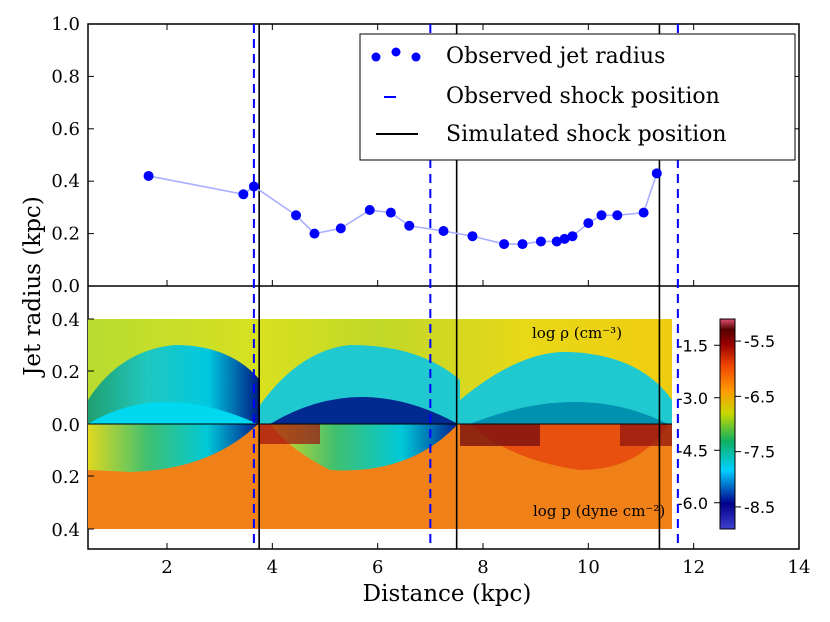 This screenshot has width=830, height=622. I want to click on legend-label-observed-shock: Observed shock position, so click(583, 96).